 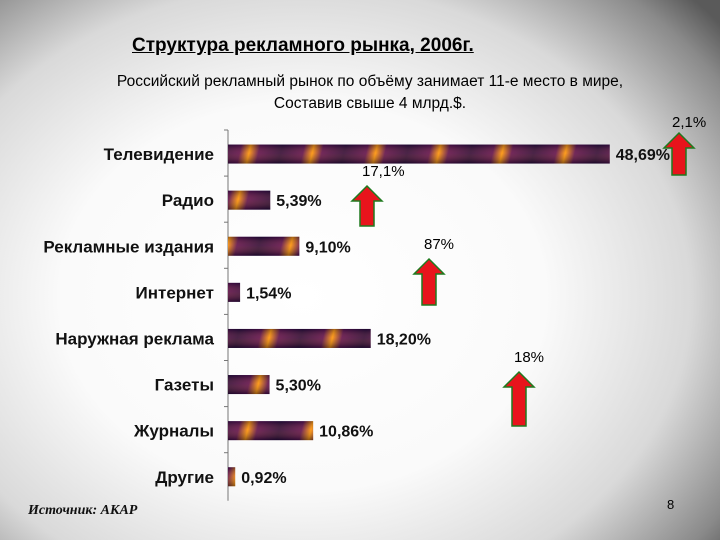 I want to click on value-label: 0,92%, so click(x=263, y=478).